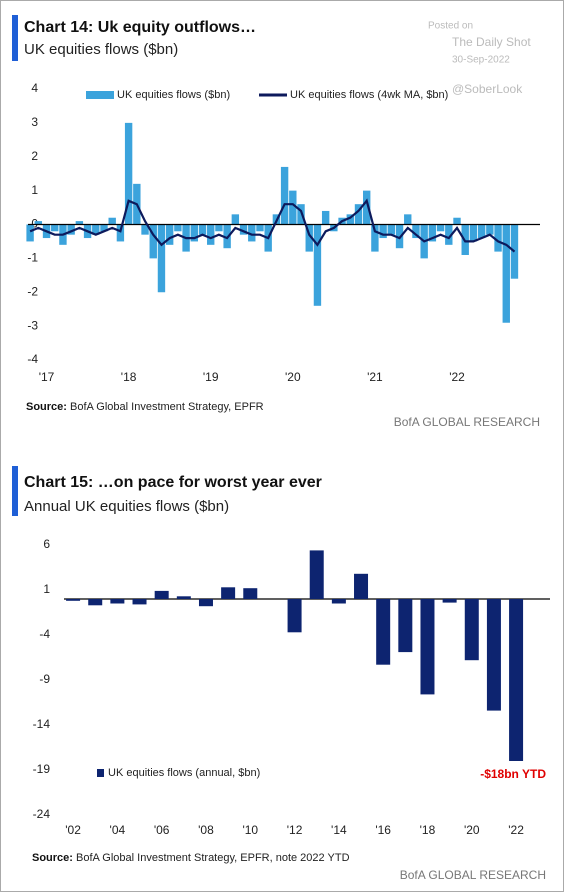 The width and height of the screenshot is (564, 892). Describe the element at coordinates (491, 42) in the screenshot. I see `watermark: The Daily Shot` at that location.